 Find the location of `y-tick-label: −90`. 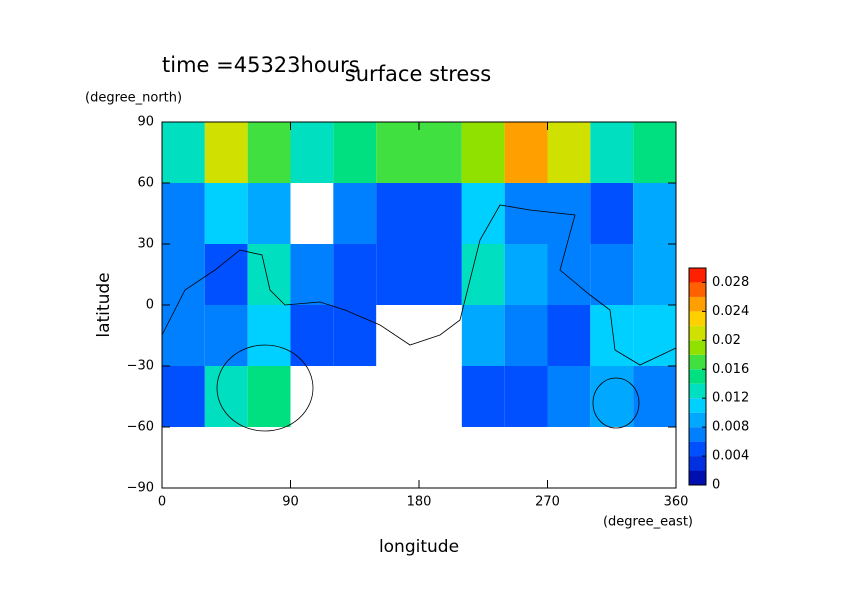

y-tick-label: −90 is located at coordinates (140, 488).